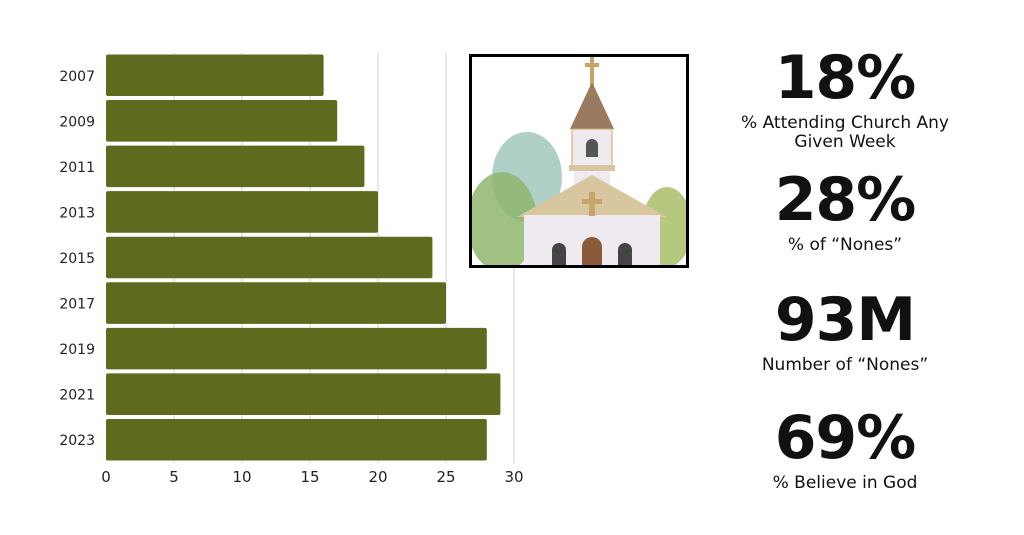  What do you see at coordinates (276, 303) in the screenshot?
I see `bar-2017` at bounding box center [276, 303].